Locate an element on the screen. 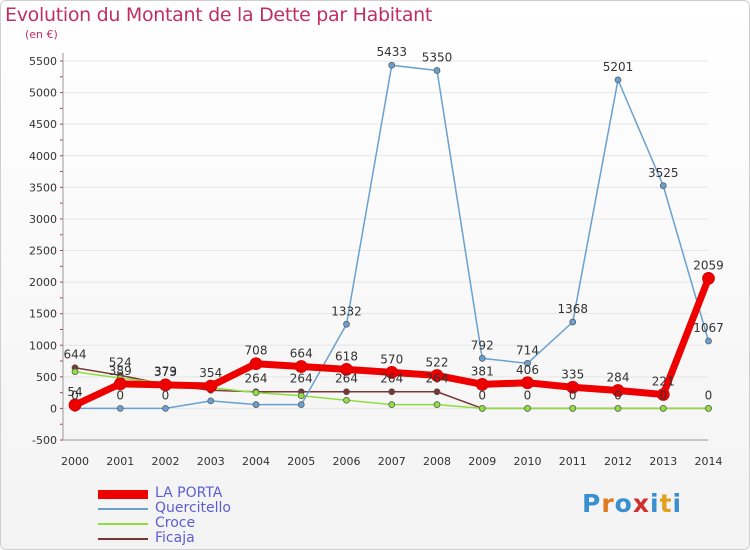  y-tick-label: 5500 is located at coordinates (43, 61).